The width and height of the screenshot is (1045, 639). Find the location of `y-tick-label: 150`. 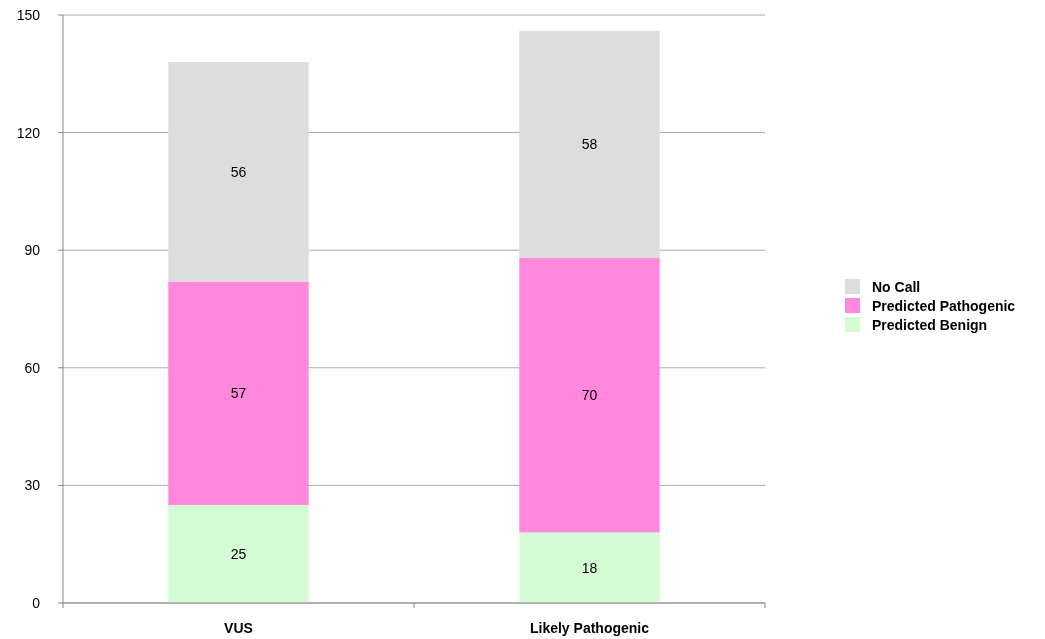

y-tick-label: 150 is located at coordinates (28, 15).